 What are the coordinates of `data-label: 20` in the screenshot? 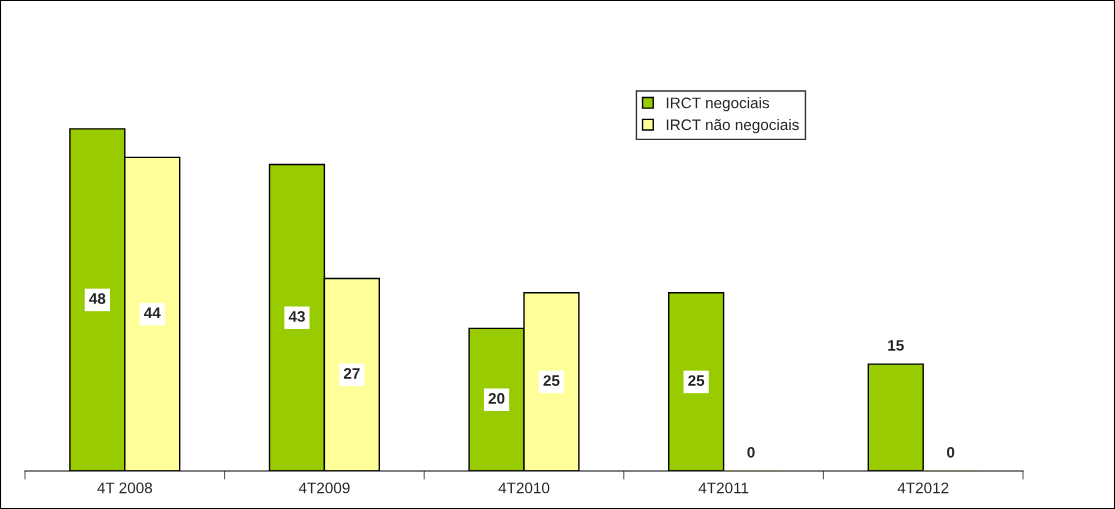 It's located at (496, 398).